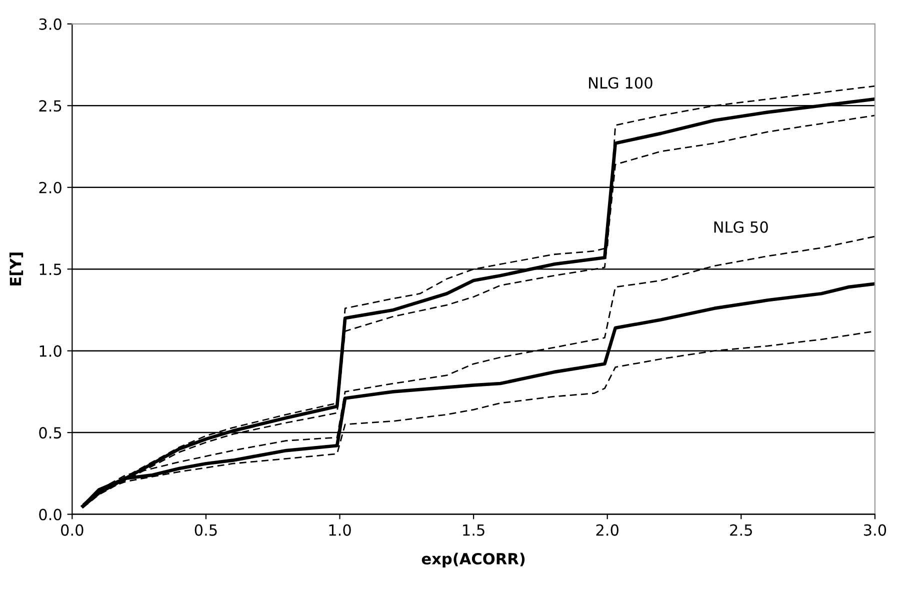 The height and width of the screenshot is (598, 902). What do you see at coordinates (205, 530) in the screenshot?
I see `x-tick-label: 0.5` at bounding box center [205, 530].